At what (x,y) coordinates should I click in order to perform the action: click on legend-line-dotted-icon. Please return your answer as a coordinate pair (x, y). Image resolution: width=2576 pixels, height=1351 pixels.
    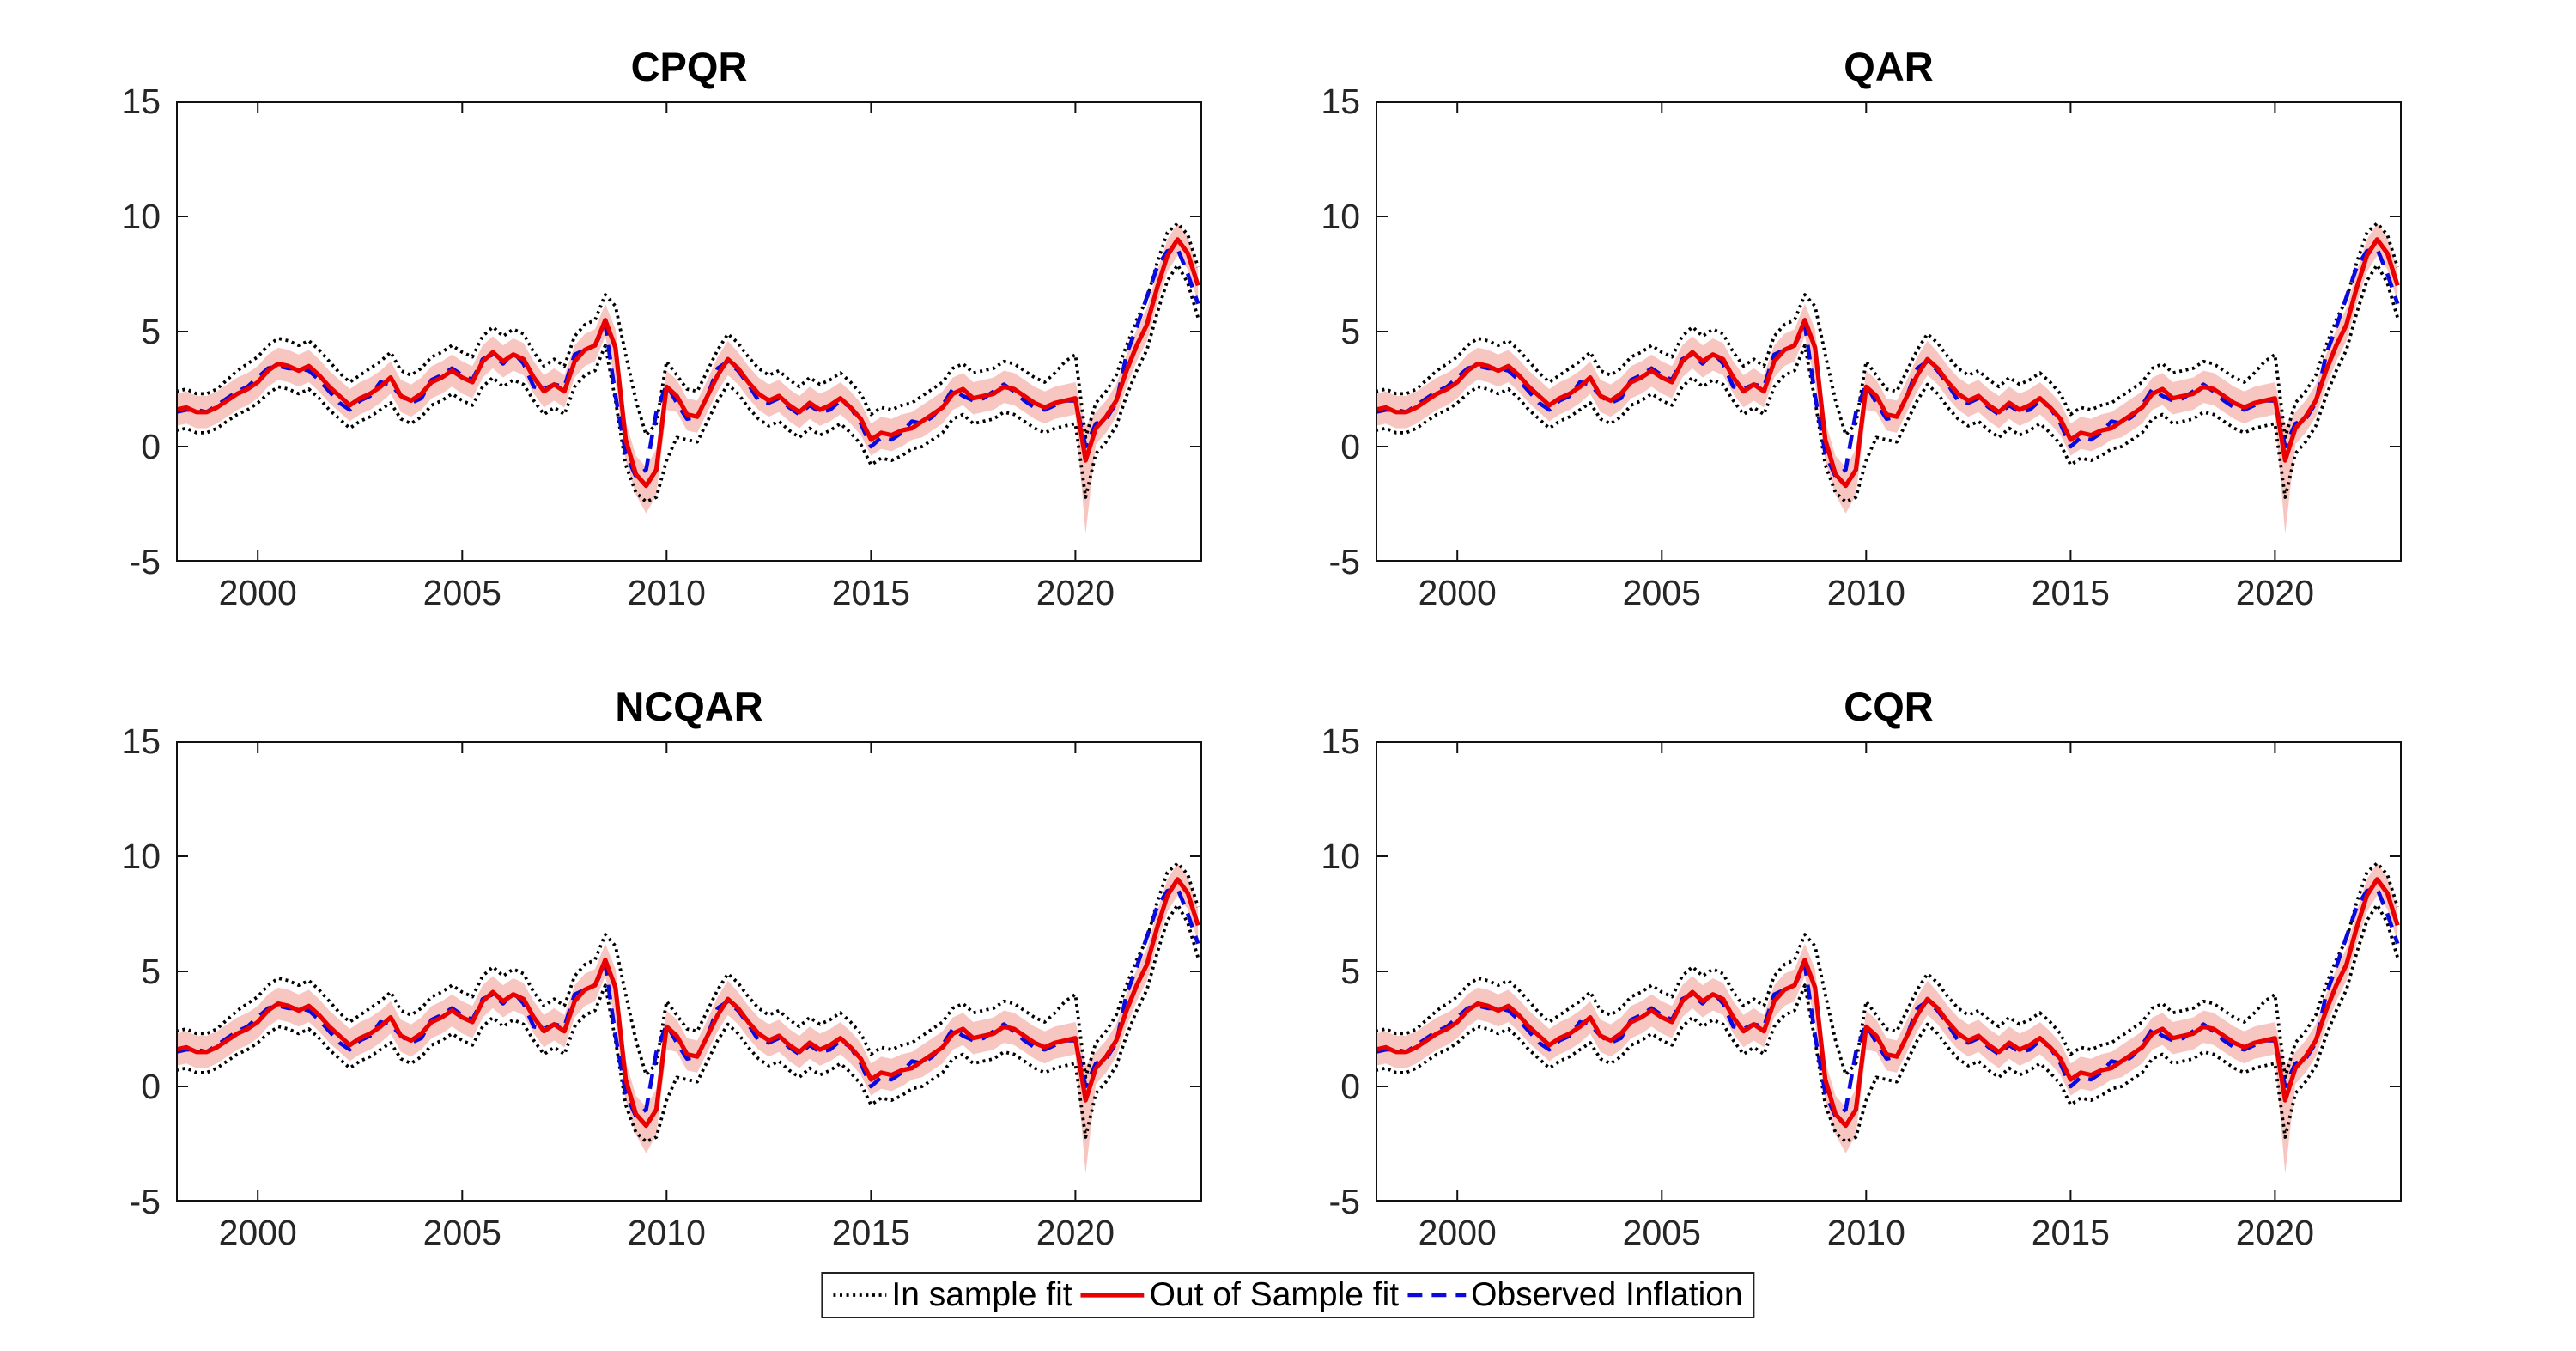
    Looking at the image, I should click on (860, 1295).